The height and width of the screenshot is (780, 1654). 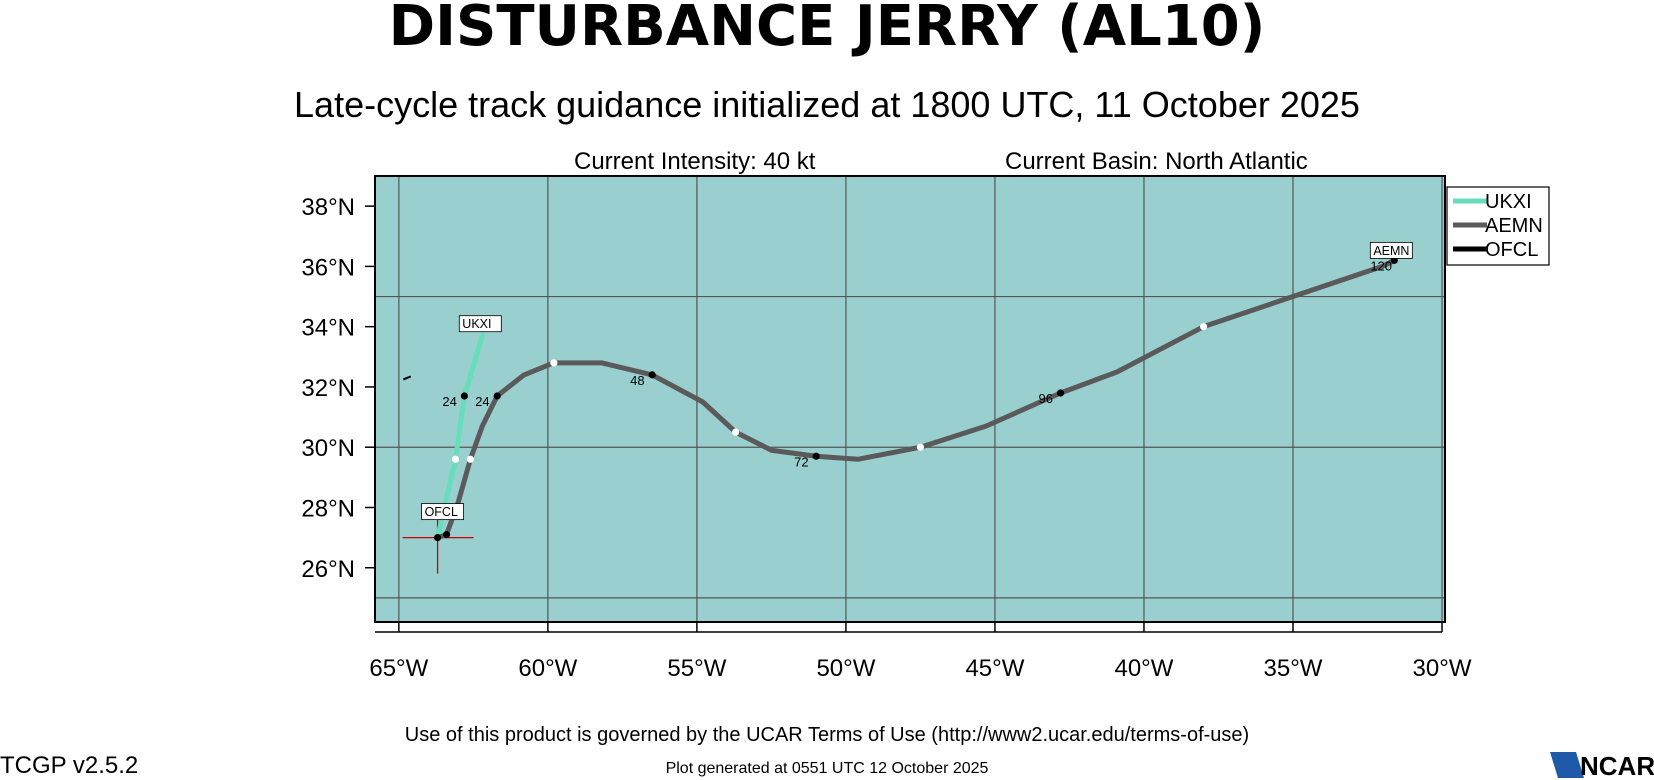 What do you see at coordinates (407, 378) in the screenshot?
I see `coastline` at bounding box center [407, 378].